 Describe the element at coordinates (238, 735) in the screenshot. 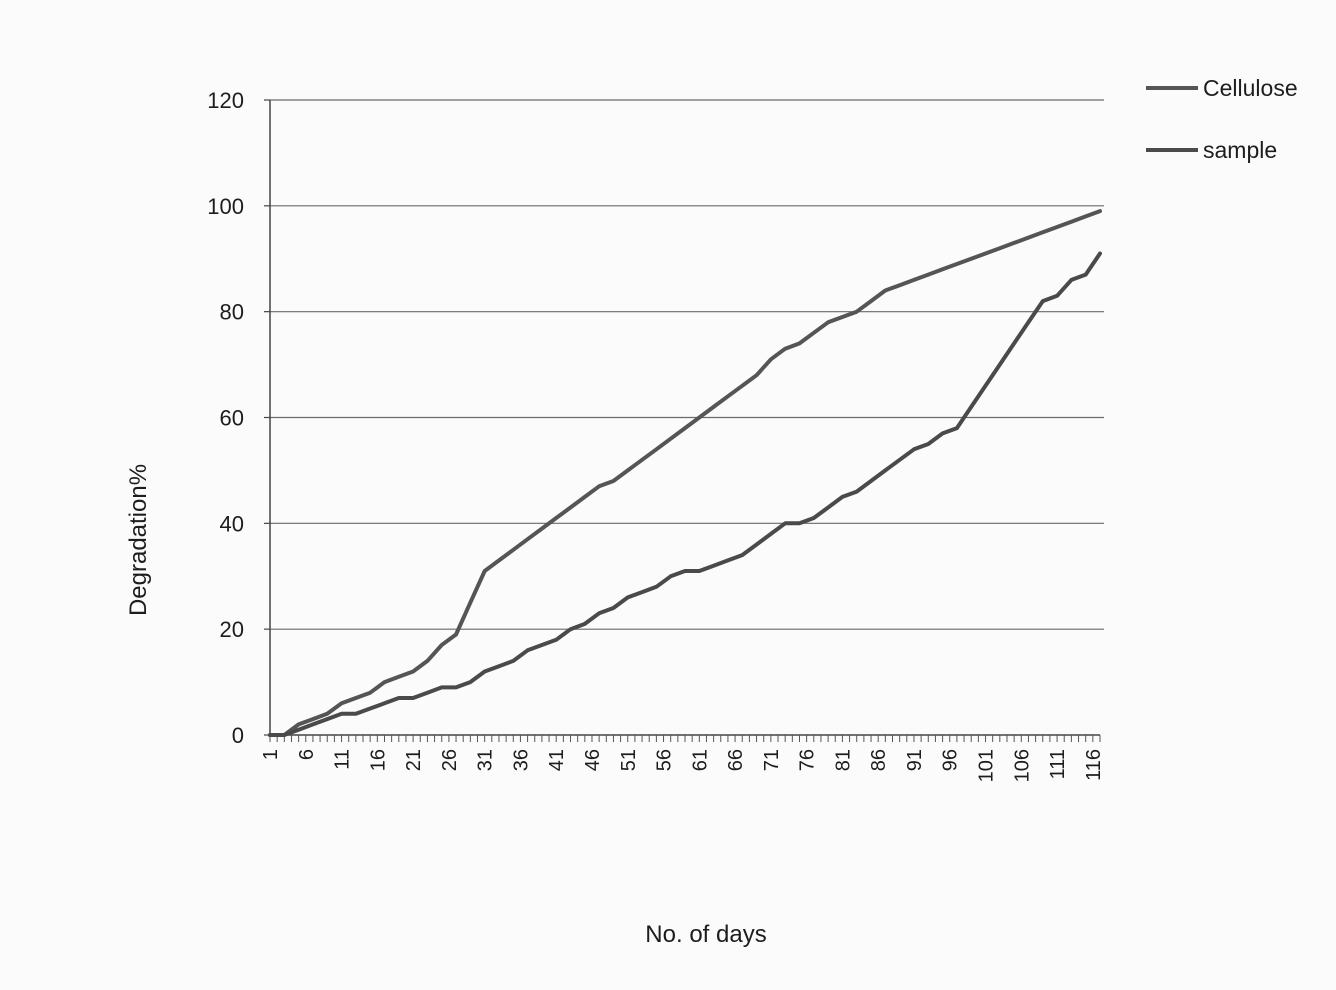

I see `y-tick-label: 0` at that location.